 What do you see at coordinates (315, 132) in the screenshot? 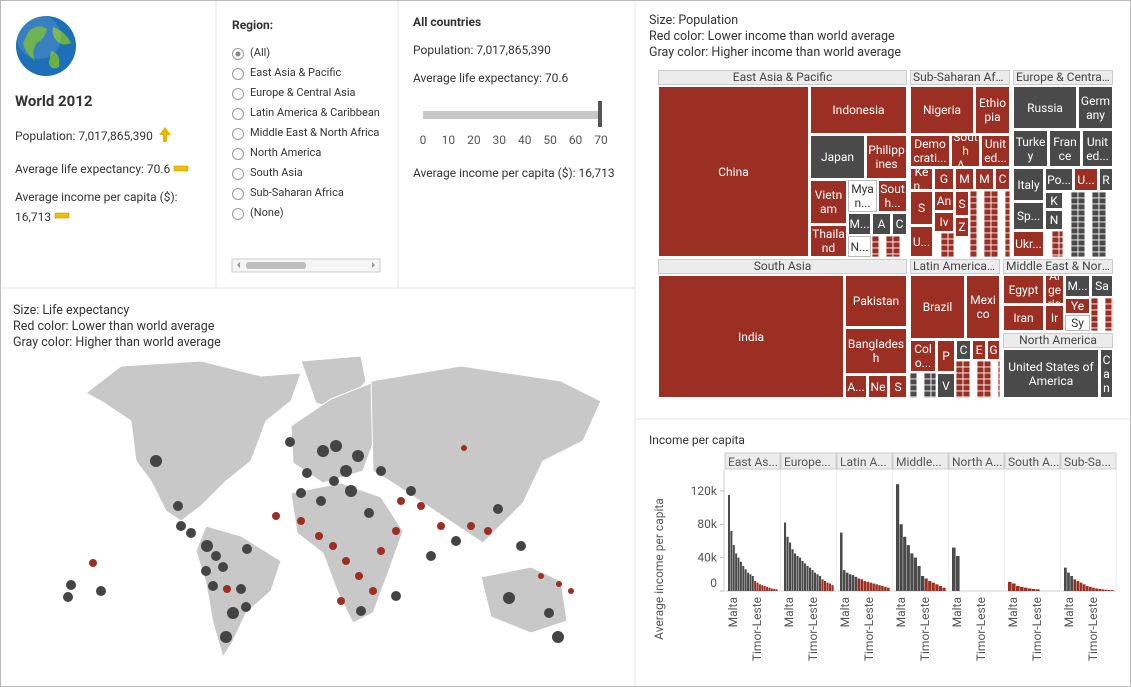
I see `radio-label: Middle East & North Africa` at bounding box center [315, 132].